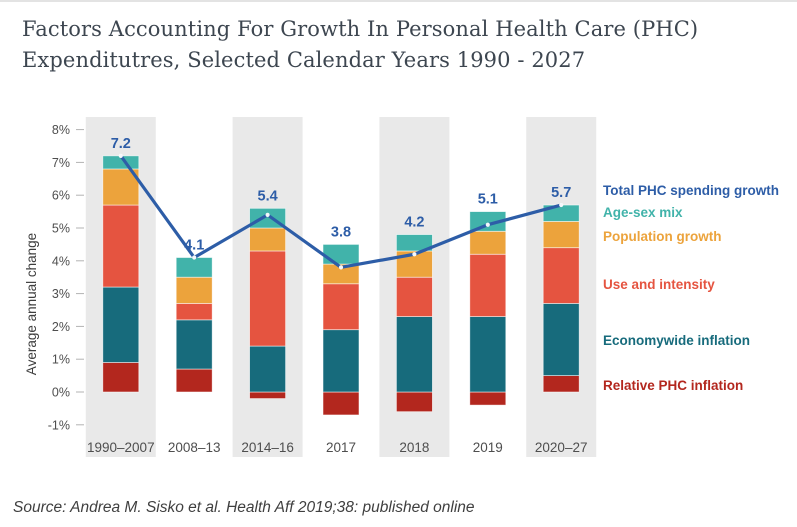 This screenshot has height=527, width=797. What do you see at coordinates (61, 229) in the screenshot?
I see `y-tick-label: 5%` at bounding box center [61, 229].